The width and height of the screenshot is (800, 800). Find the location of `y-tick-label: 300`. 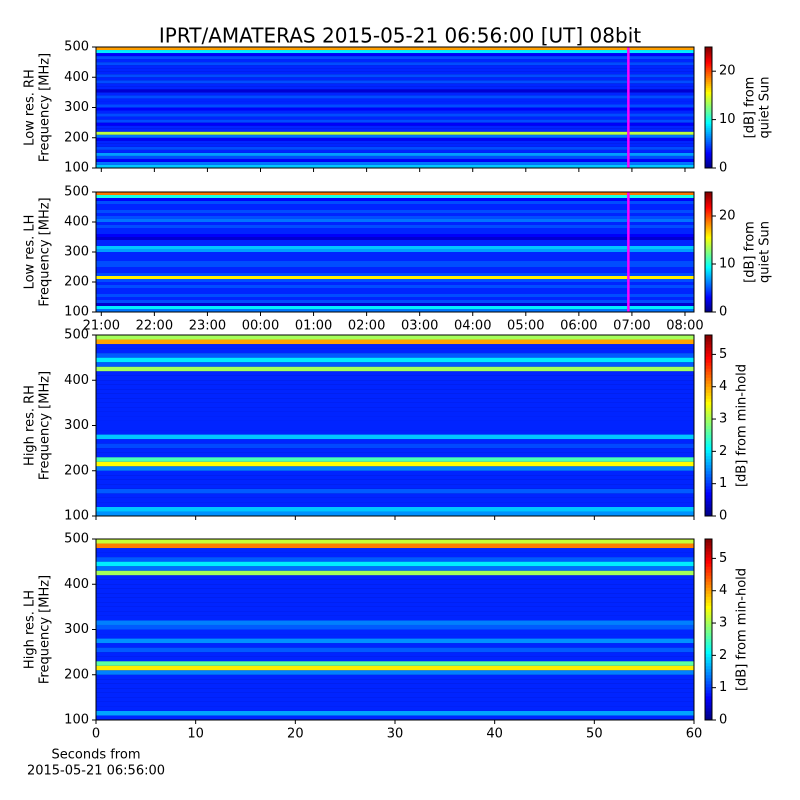

y-tick-label: 300 is located at coordinates (76, 107).